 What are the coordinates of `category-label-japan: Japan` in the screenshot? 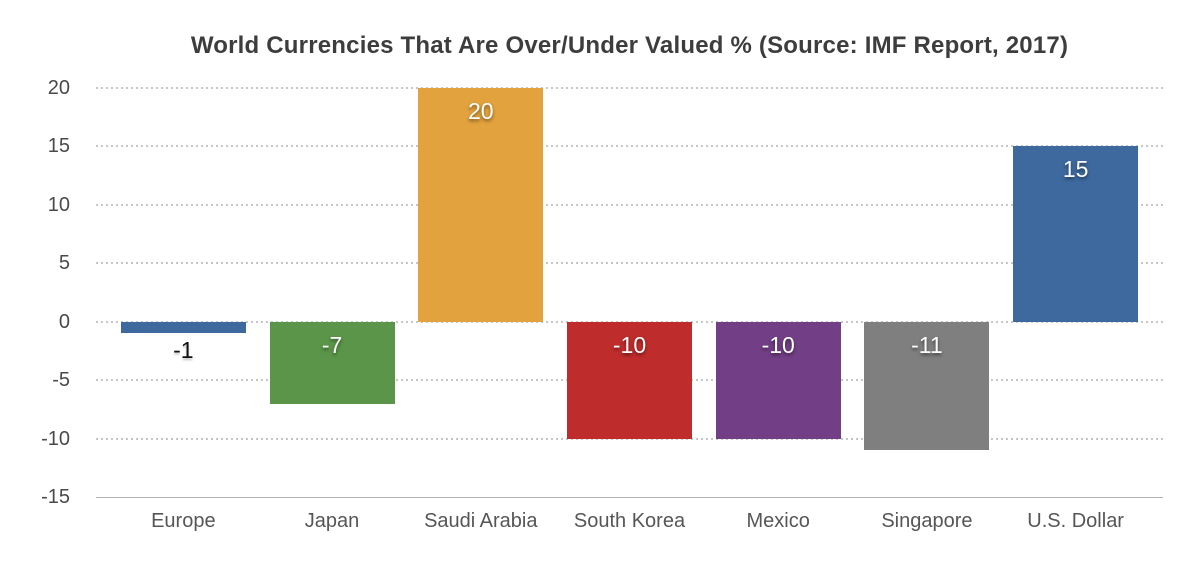 It's located at (332, 521).